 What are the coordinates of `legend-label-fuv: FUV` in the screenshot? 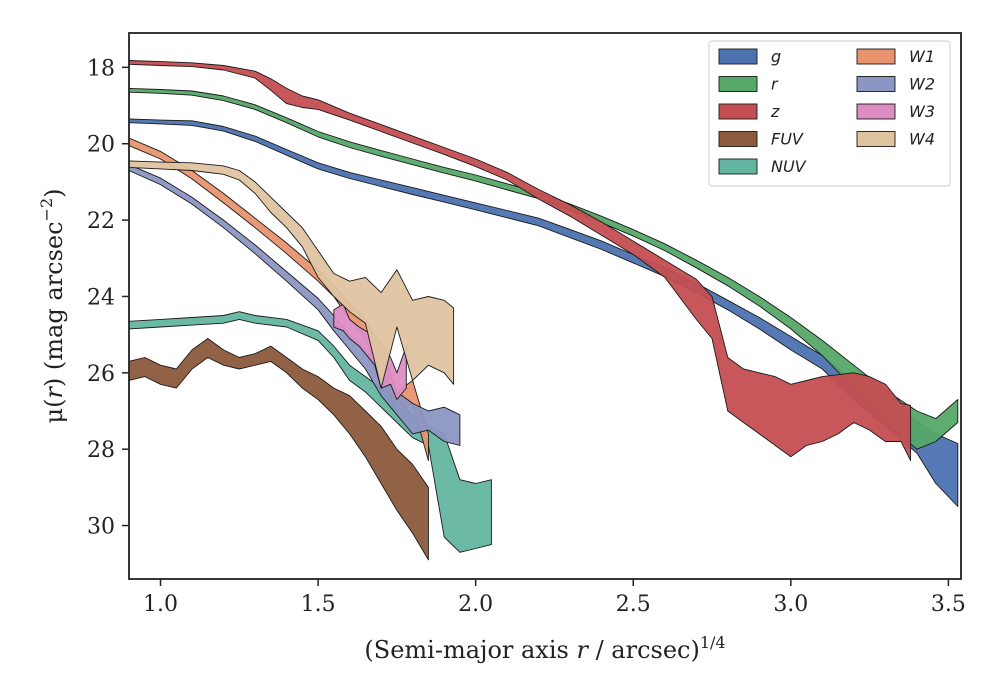 It's located at (787, 139).